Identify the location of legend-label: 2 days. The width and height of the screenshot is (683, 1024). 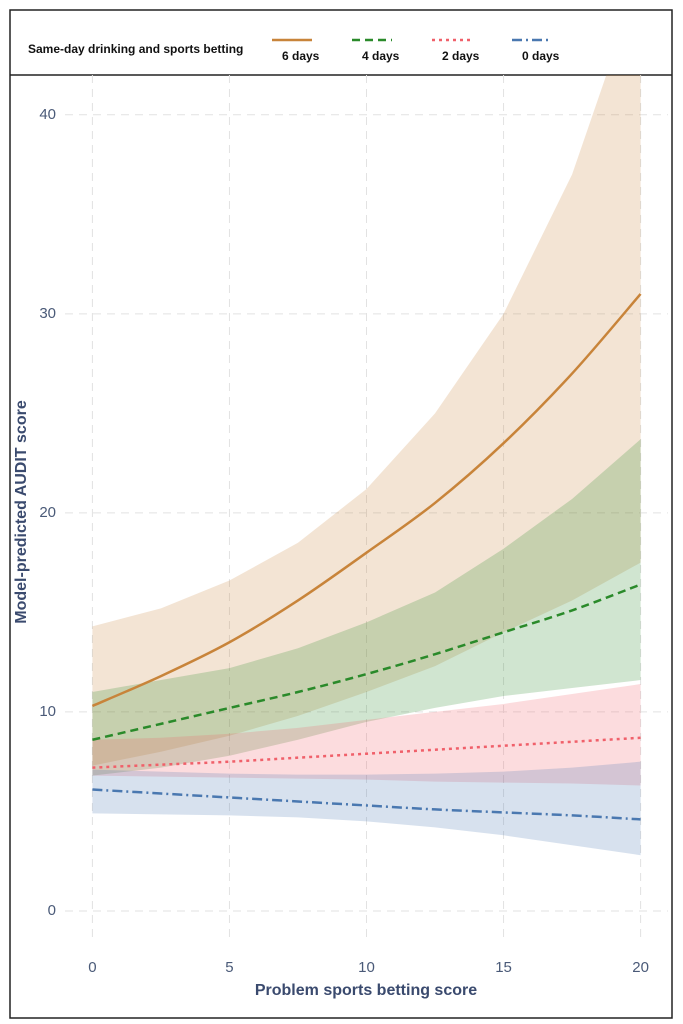
(461, 56).